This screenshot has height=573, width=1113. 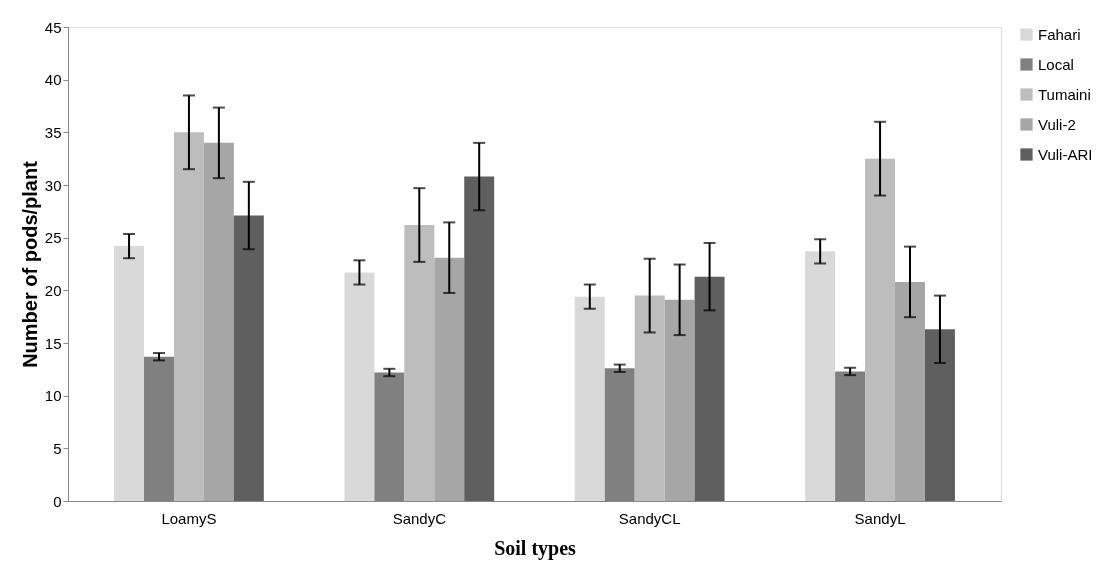 I want to click on legend-label: Vuli-ARI, so click(x=1065, y=154).